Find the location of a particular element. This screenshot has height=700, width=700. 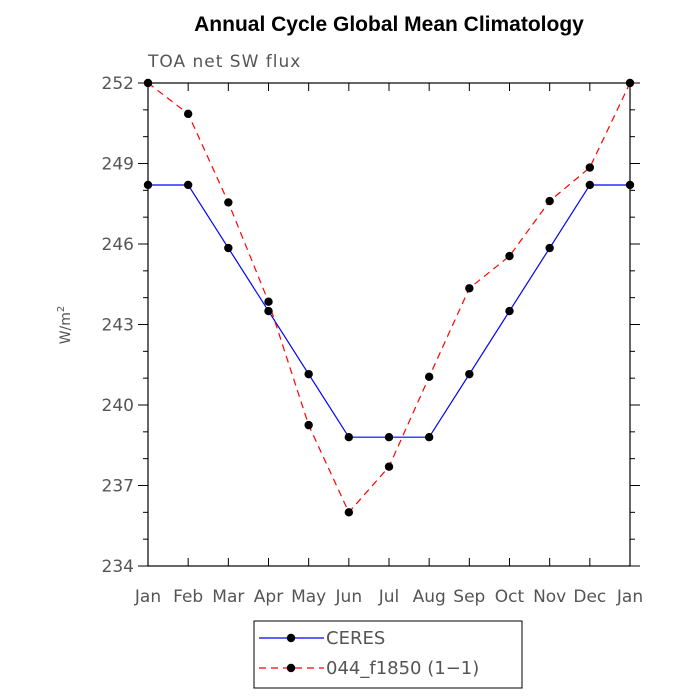

x-tick-label: Oct is located at coordinates (510, 597).